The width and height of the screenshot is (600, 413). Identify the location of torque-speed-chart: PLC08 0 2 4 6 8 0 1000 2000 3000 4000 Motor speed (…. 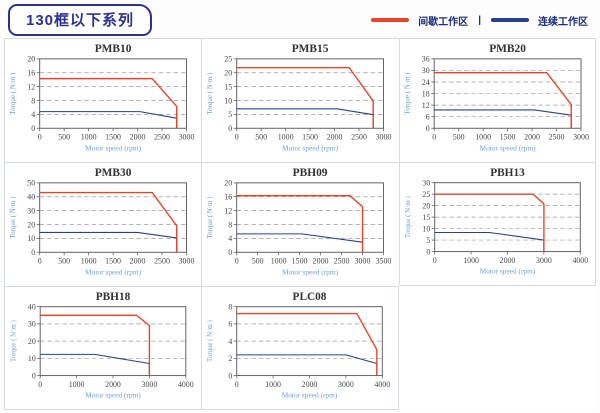
(299, 345).